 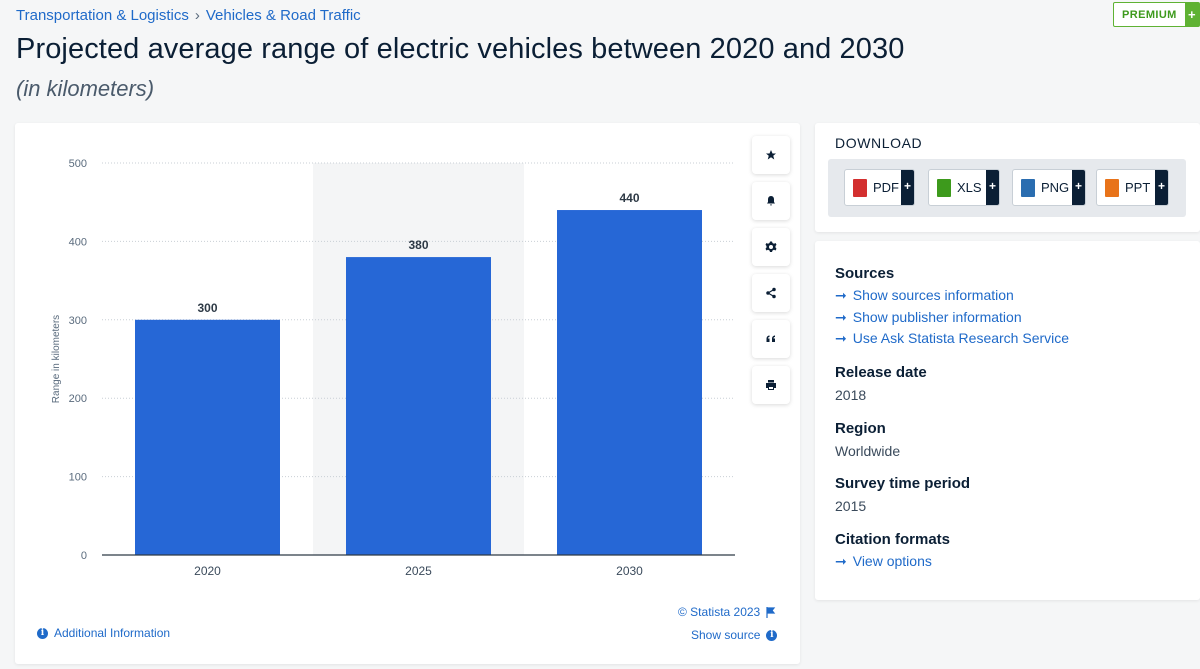 What do you see at coordinates (893, 539) in the screenshot?
I see `citation-formats-heading: Citation formats` at bounding box center [893, 539].